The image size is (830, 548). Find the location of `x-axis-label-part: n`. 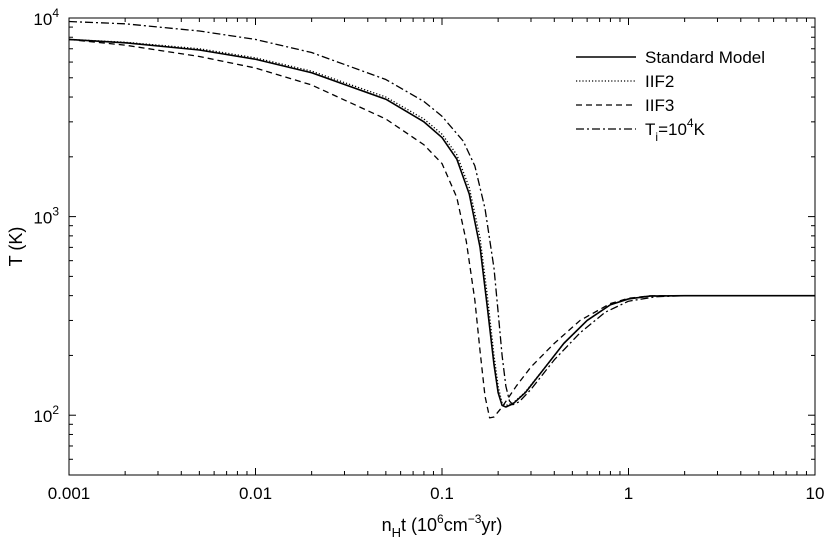

x-axis-label-part: n is located at coordinates (387, 525).